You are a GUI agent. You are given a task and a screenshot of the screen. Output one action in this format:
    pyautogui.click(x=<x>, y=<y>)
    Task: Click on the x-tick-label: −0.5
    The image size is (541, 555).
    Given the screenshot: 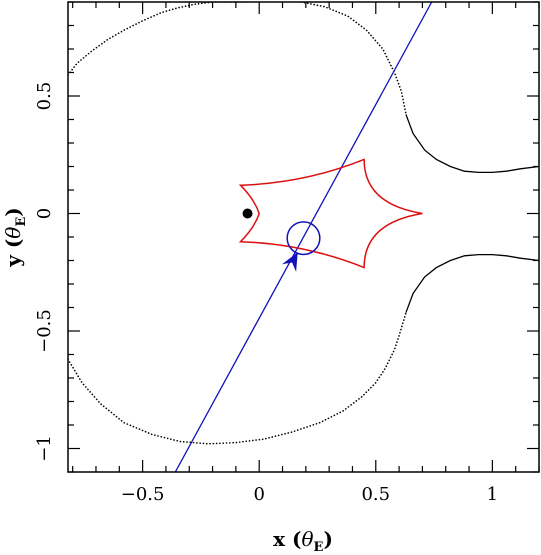 What is the action you would take?
    pyautogui.click(x=143, y=494)
    